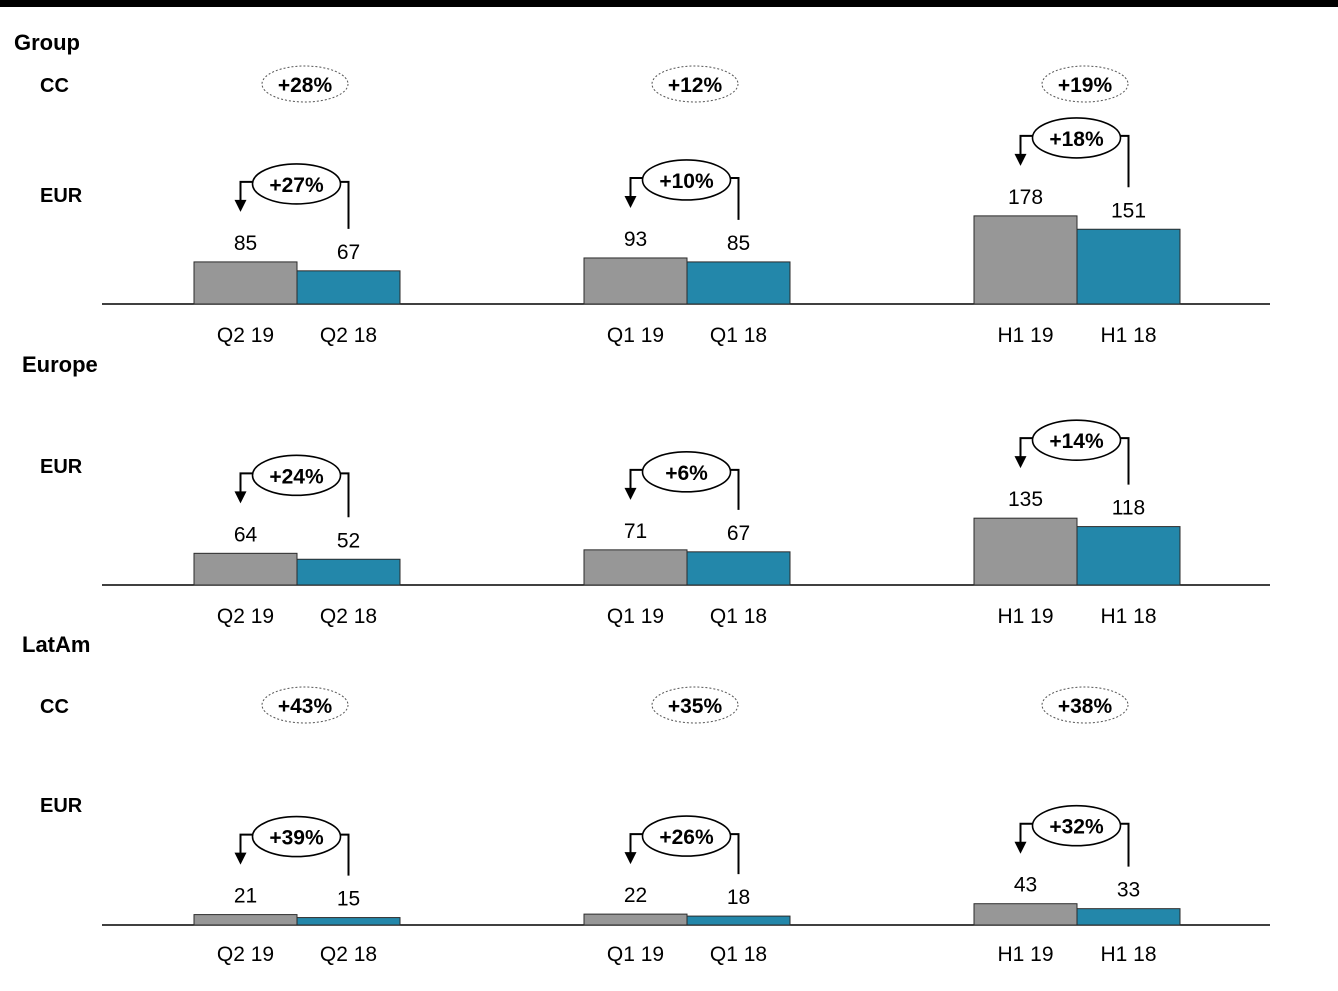 This screenshot has height=991, width=1338. What do you see at coordinates (1128, 210) in the screenshot?
I see `data-label: 151` at bounding box center [1128, 210].